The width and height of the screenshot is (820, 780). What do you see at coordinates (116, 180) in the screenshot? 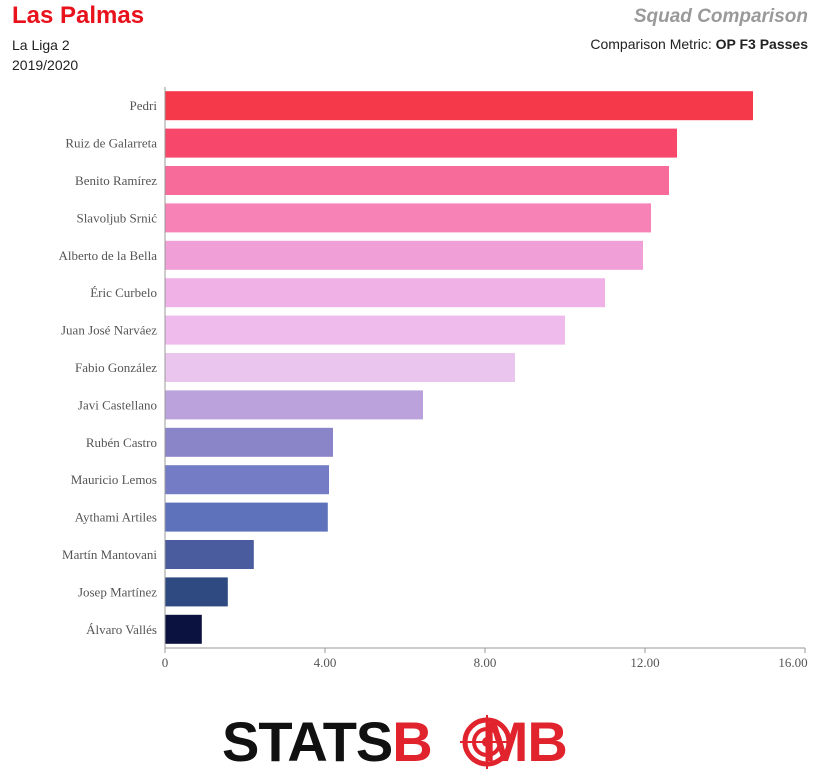
I see `player-label-3: Benito Ramírez` at bounding box center [116, 180].